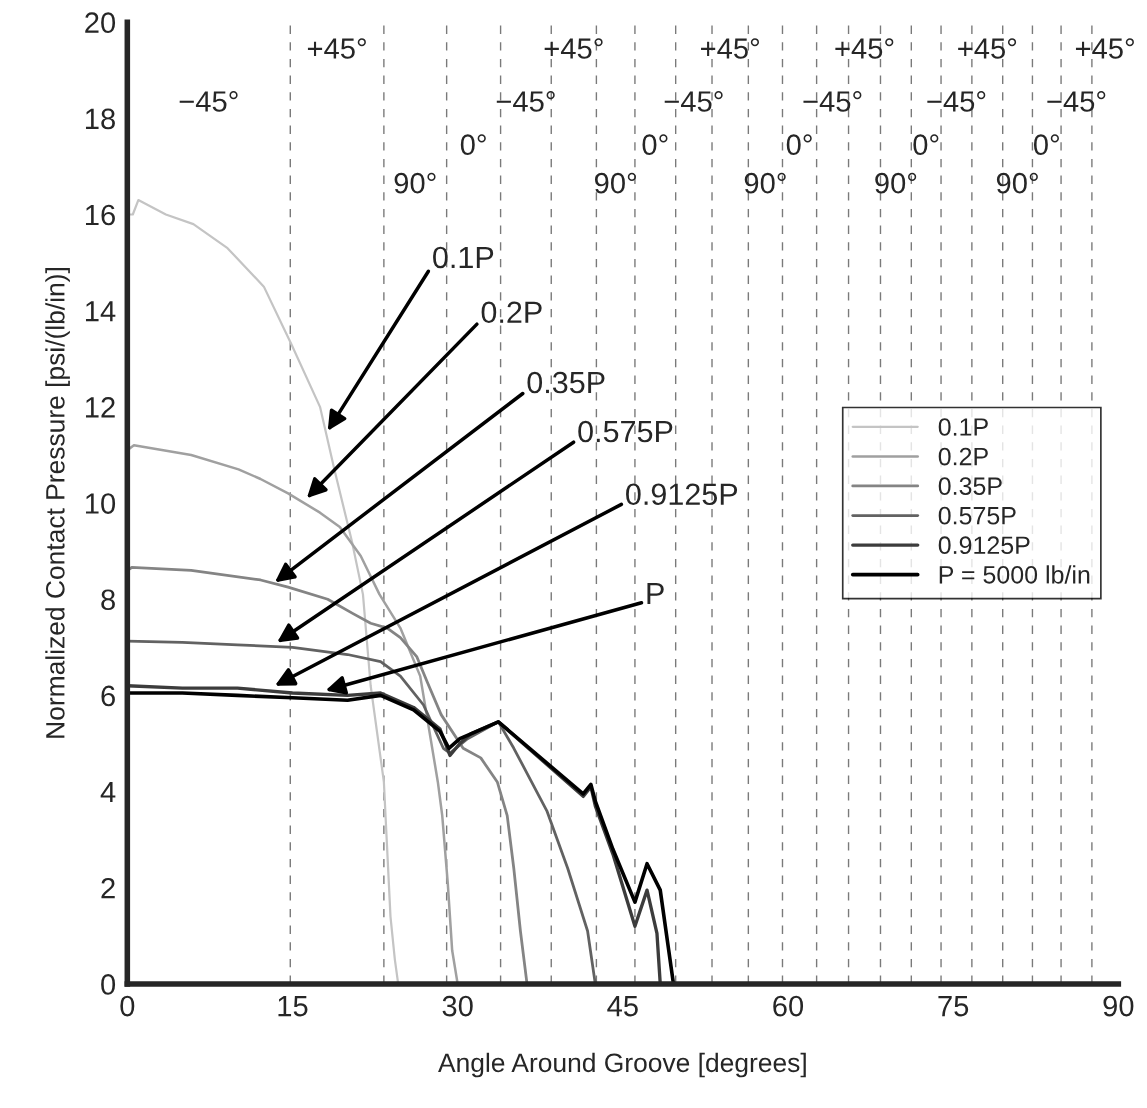 The height and width of the screenshot is (1108, 1147). Describe the element at coordinates (57, 503) in the screenshot. I see `y-axis-title: Normalized Contact Pressure [psi/(lb/in)]` at that location.